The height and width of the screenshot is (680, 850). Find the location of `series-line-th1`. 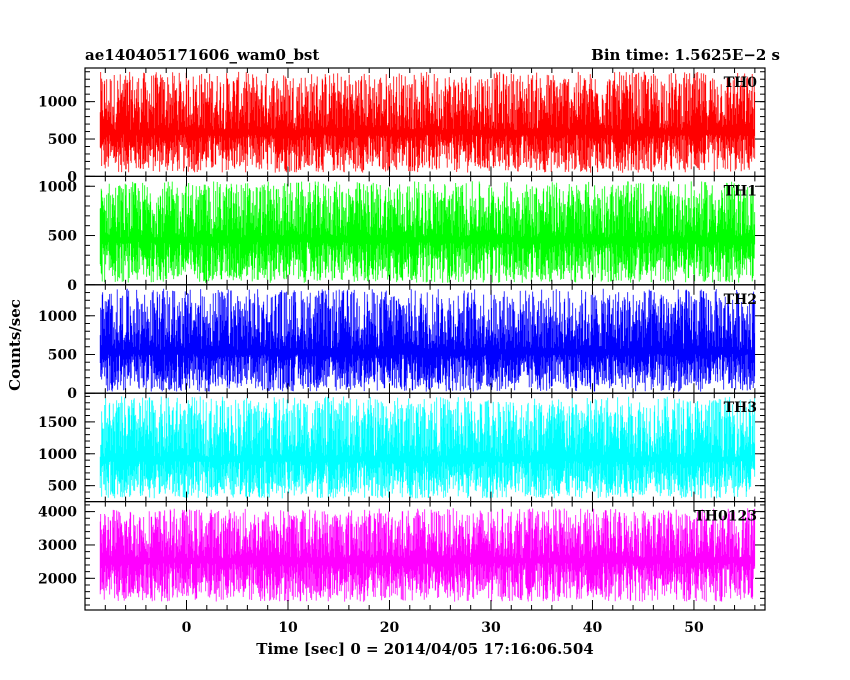

series-line-th1 is located at coordinates (427, 232).